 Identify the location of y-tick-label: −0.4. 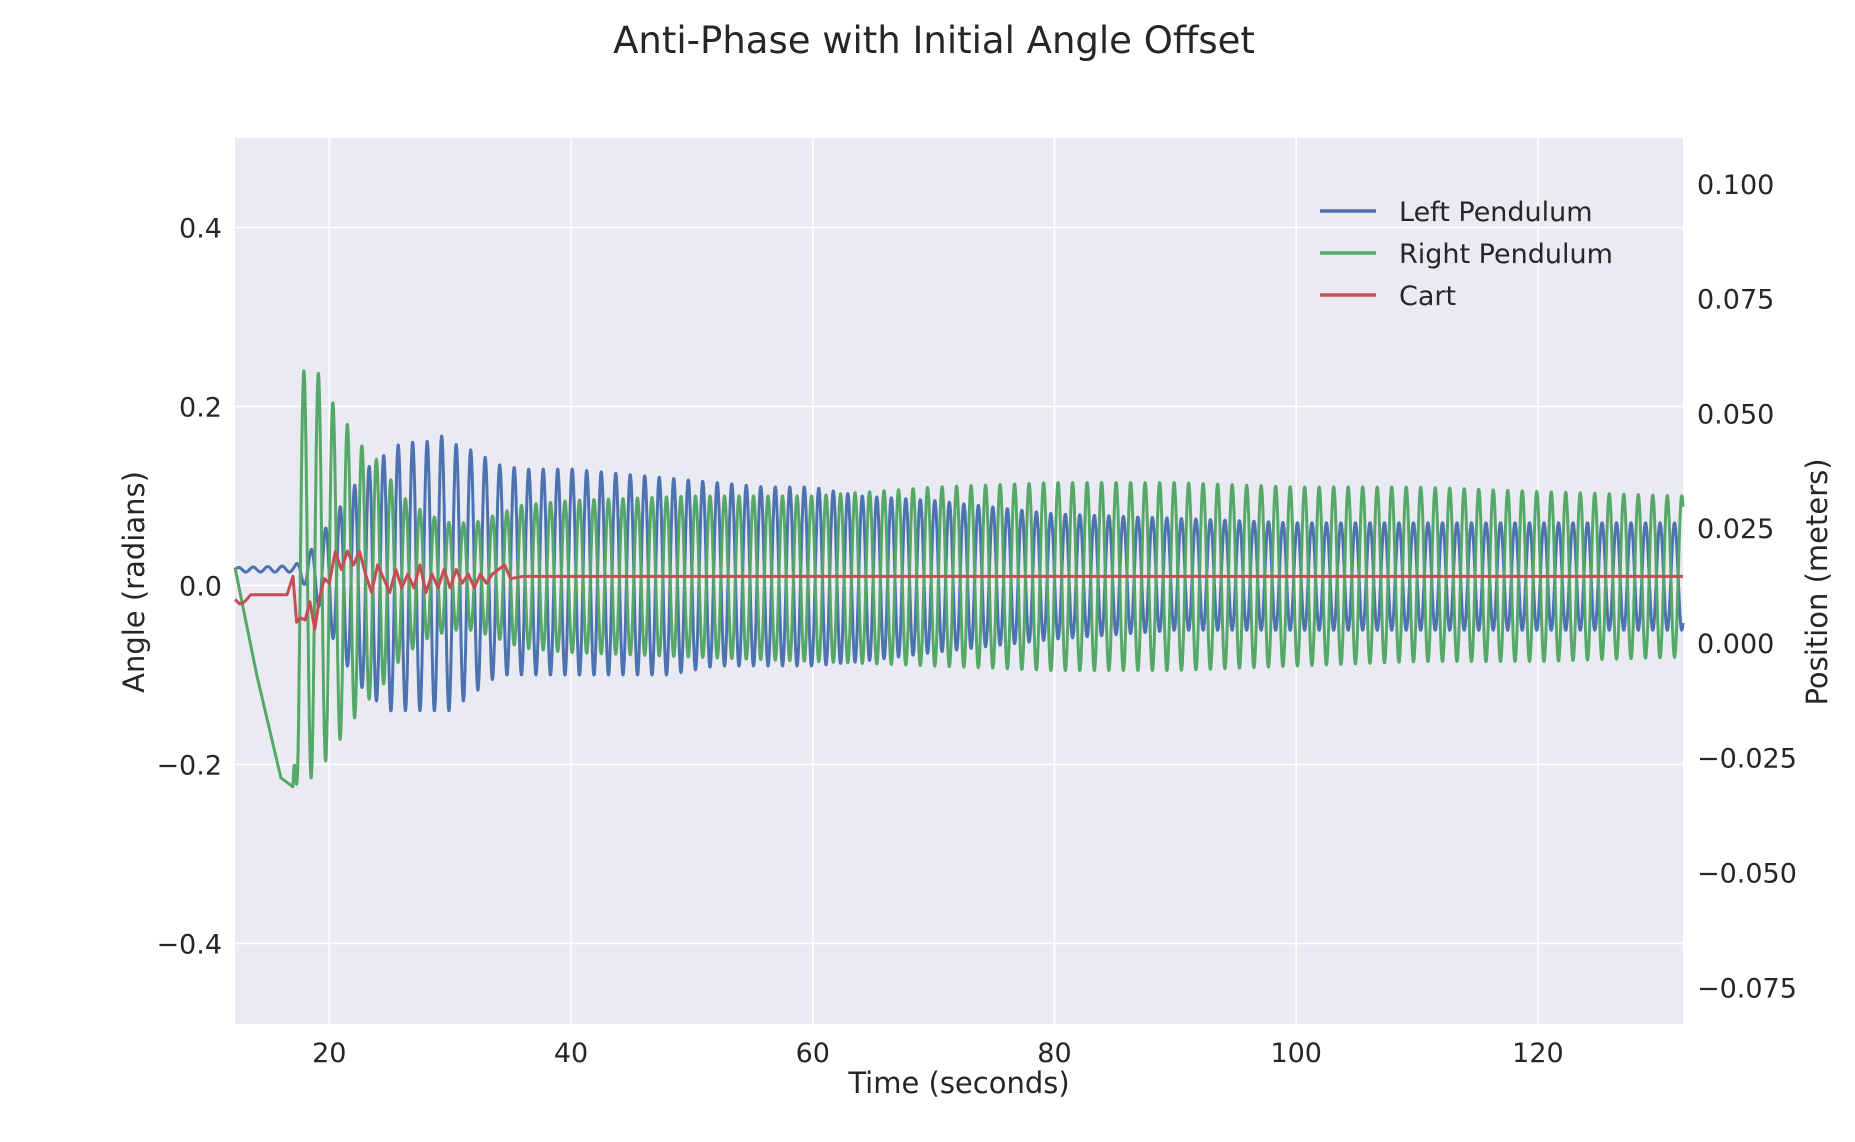
(189, 944).